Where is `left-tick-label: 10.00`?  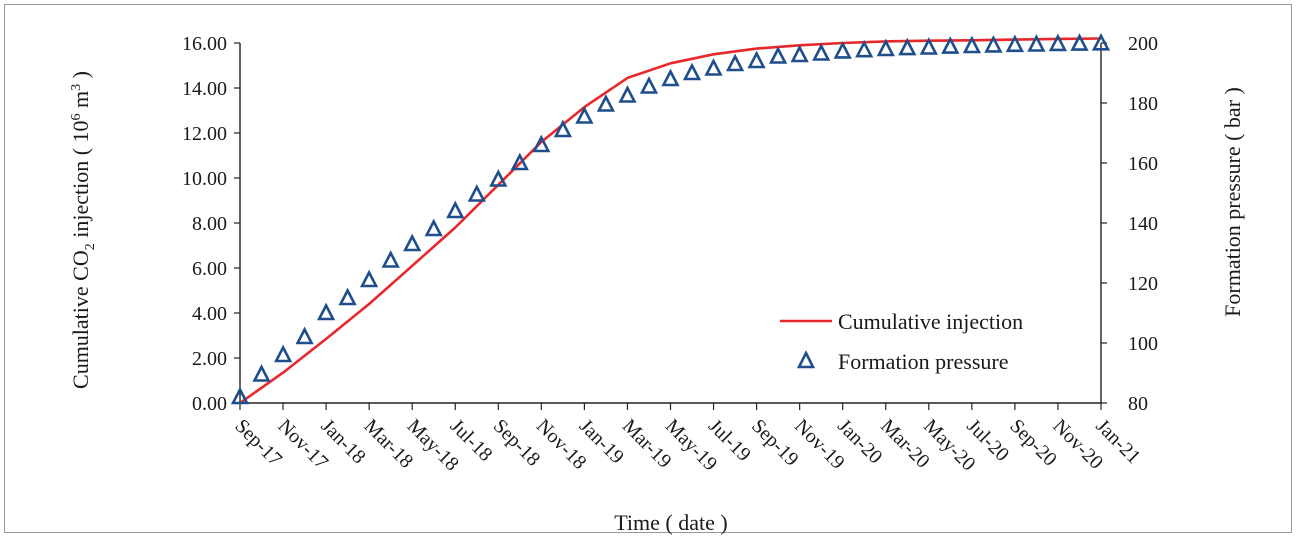
left-tick-label: 10.00 is located at coordinates (204, 179).